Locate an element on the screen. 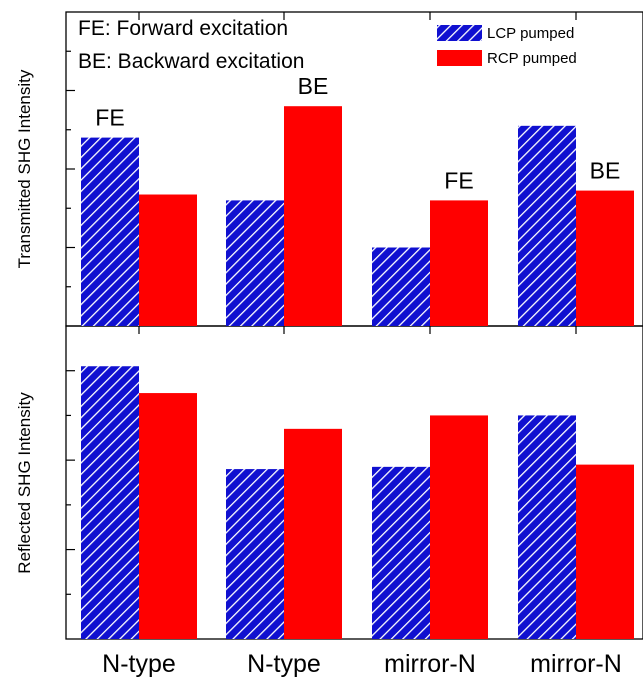 This screenshot has height=687, width=643. legend: LCP pumped RCP pumped is located at coordinates (507, 46).